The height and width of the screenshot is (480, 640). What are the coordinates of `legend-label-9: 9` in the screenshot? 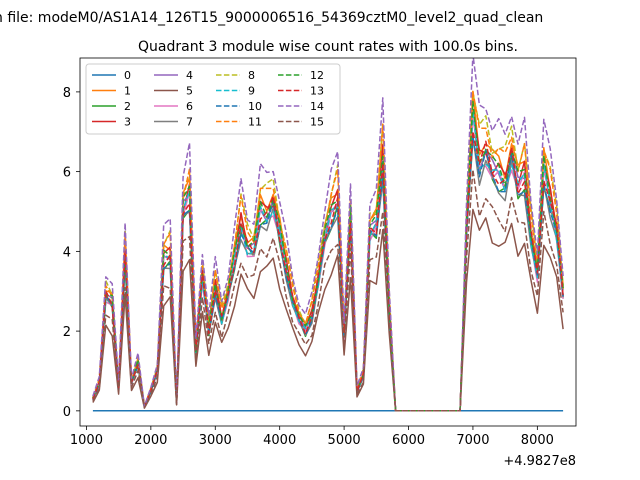 It's located at (251, 91).